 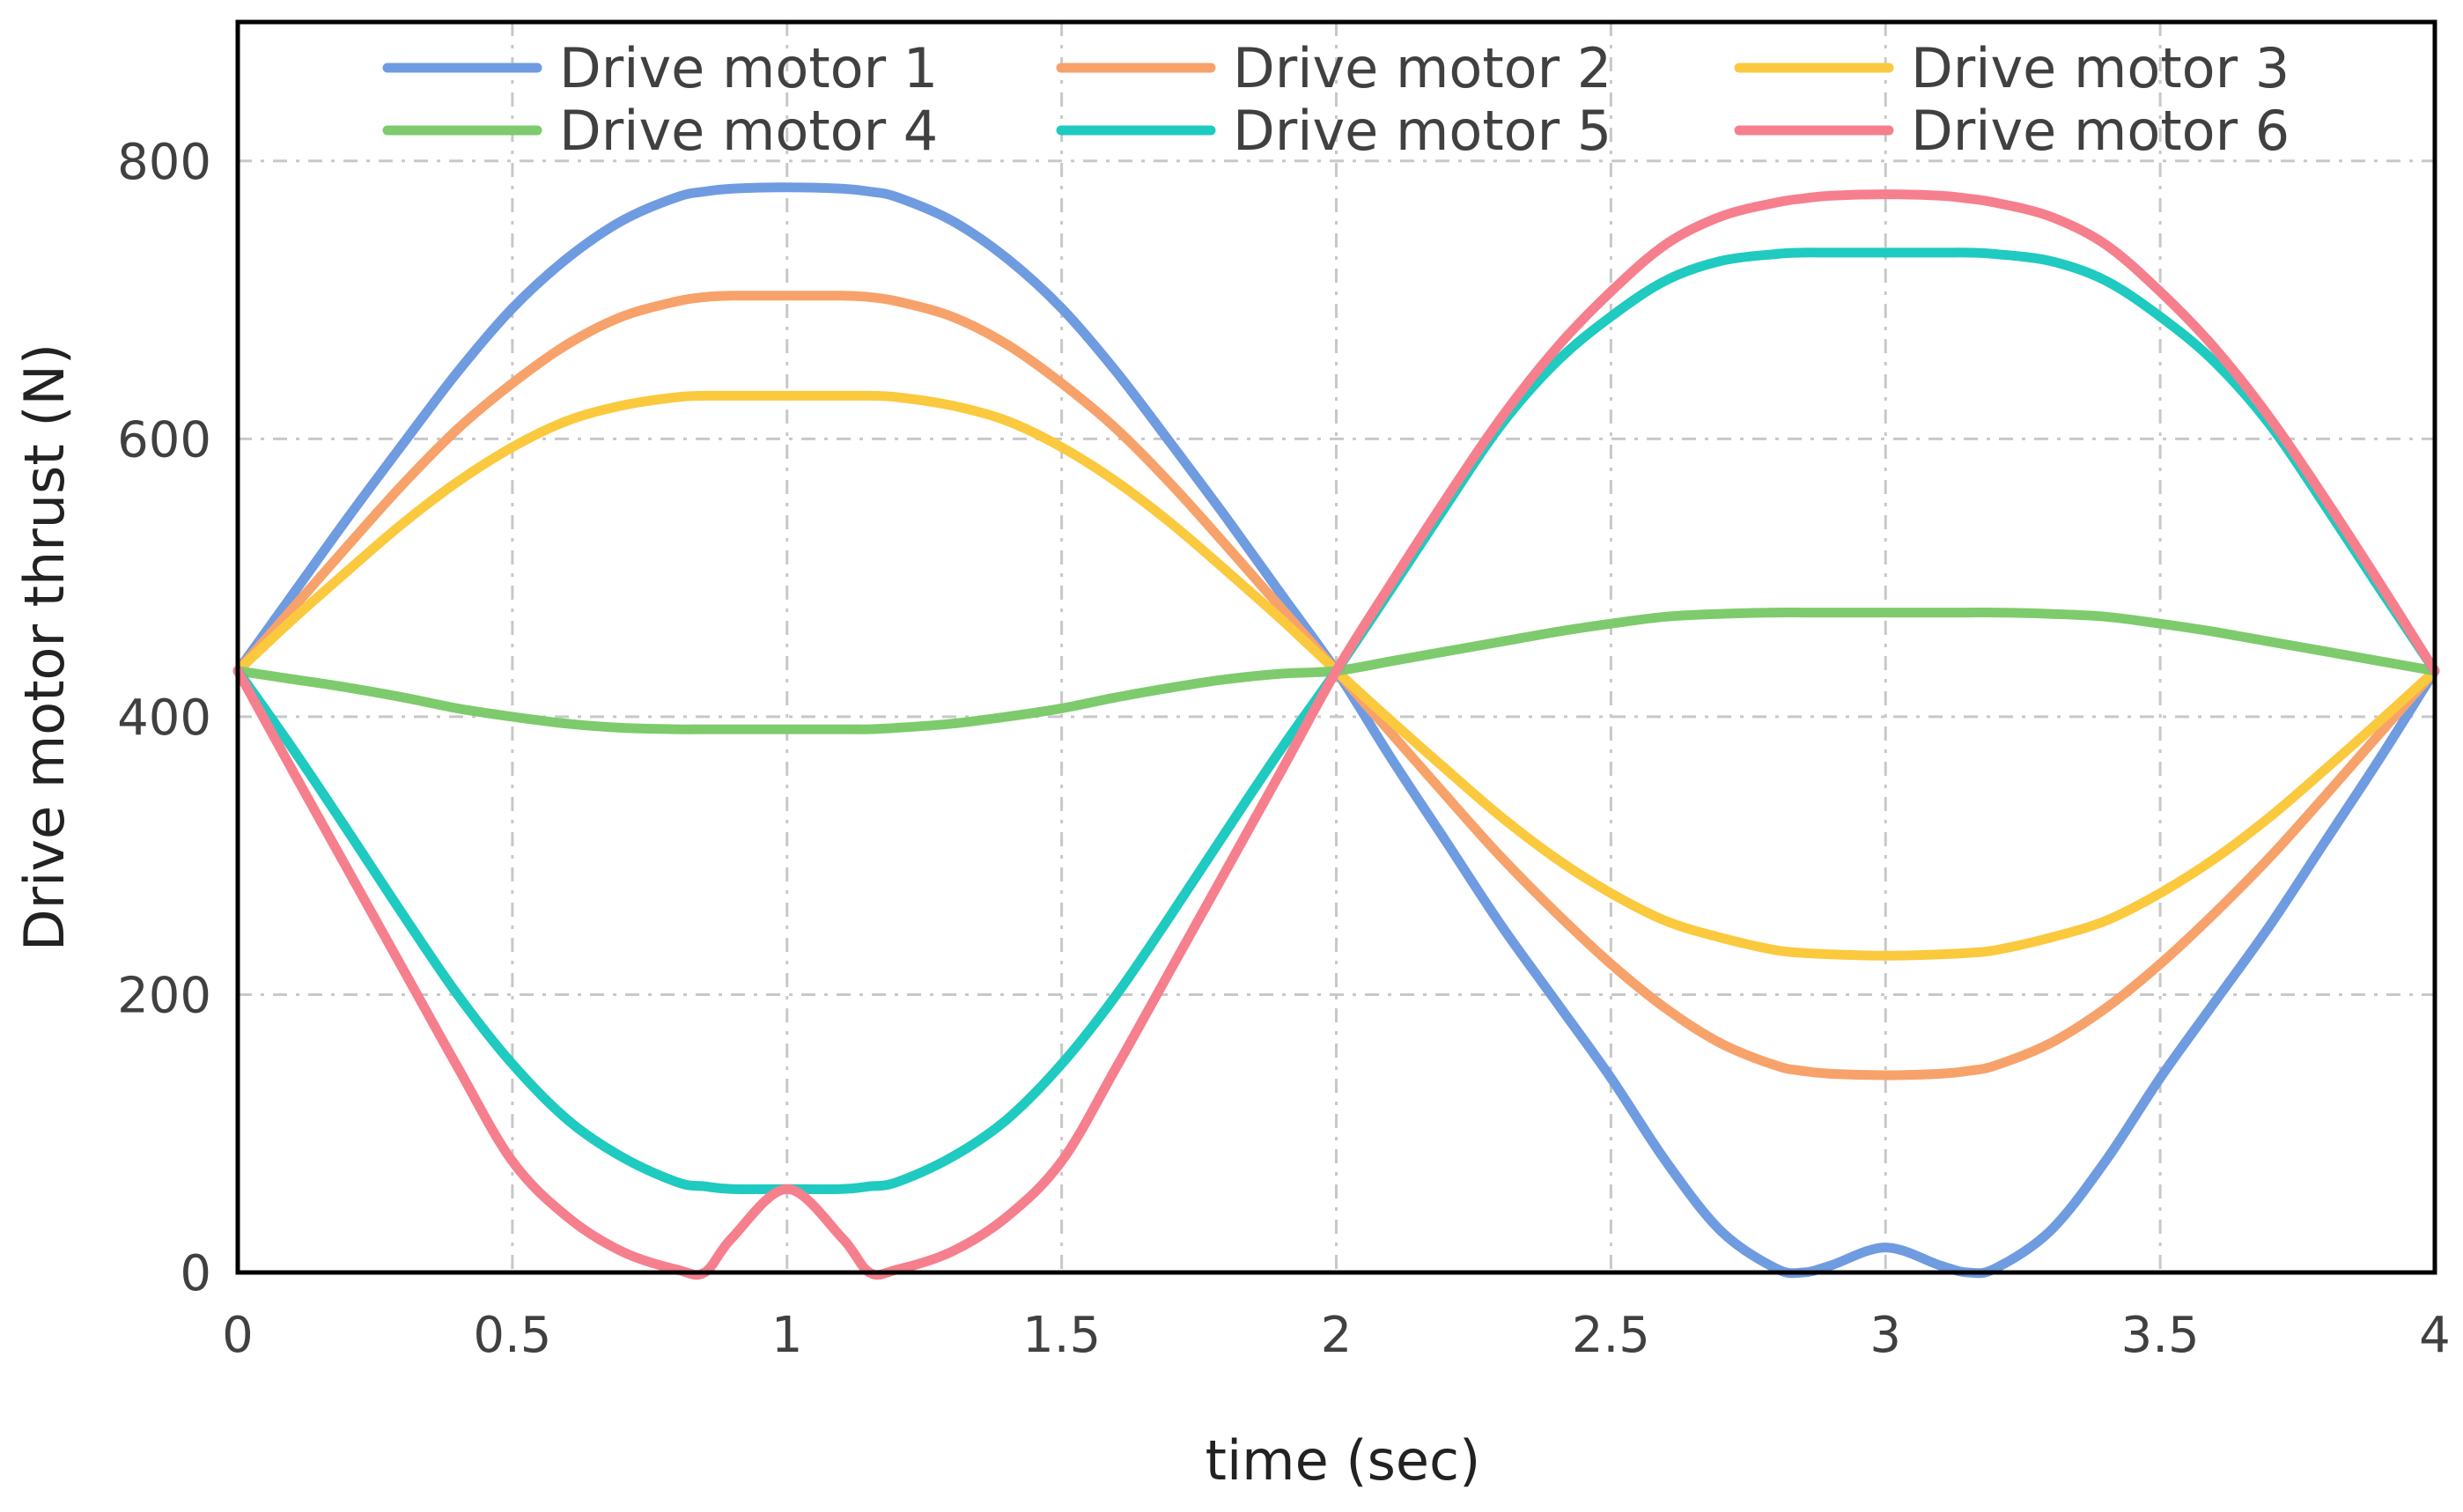 I want to click on x-tick-label: 1.5, so click(x=1061, y=1335).